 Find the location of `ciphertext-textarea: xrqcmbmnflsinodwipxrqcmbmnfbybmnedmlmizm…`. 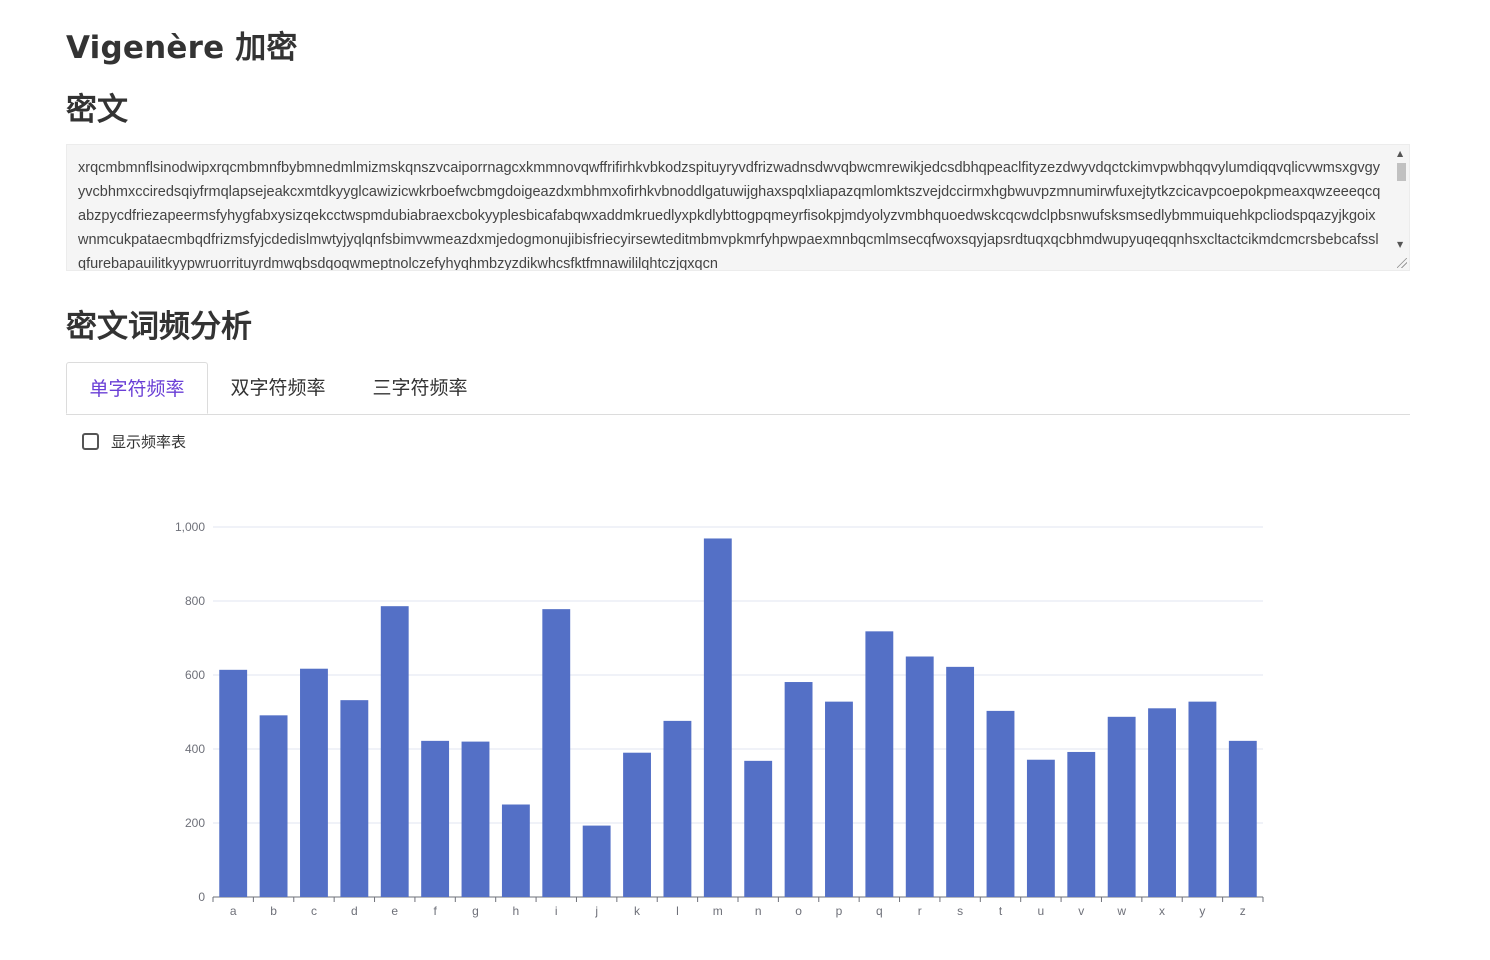

ciphertext-textarea: xrqcmbmnflsinodwipxrqcmbmnfbybmnedmlmizm… is located at coordinates (738, 207).